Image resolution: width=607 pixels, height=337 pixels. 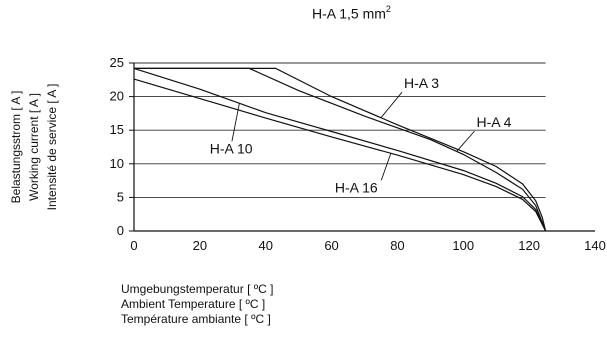 I want to click on x-tick-label: 0, so click(x=133, y=245).